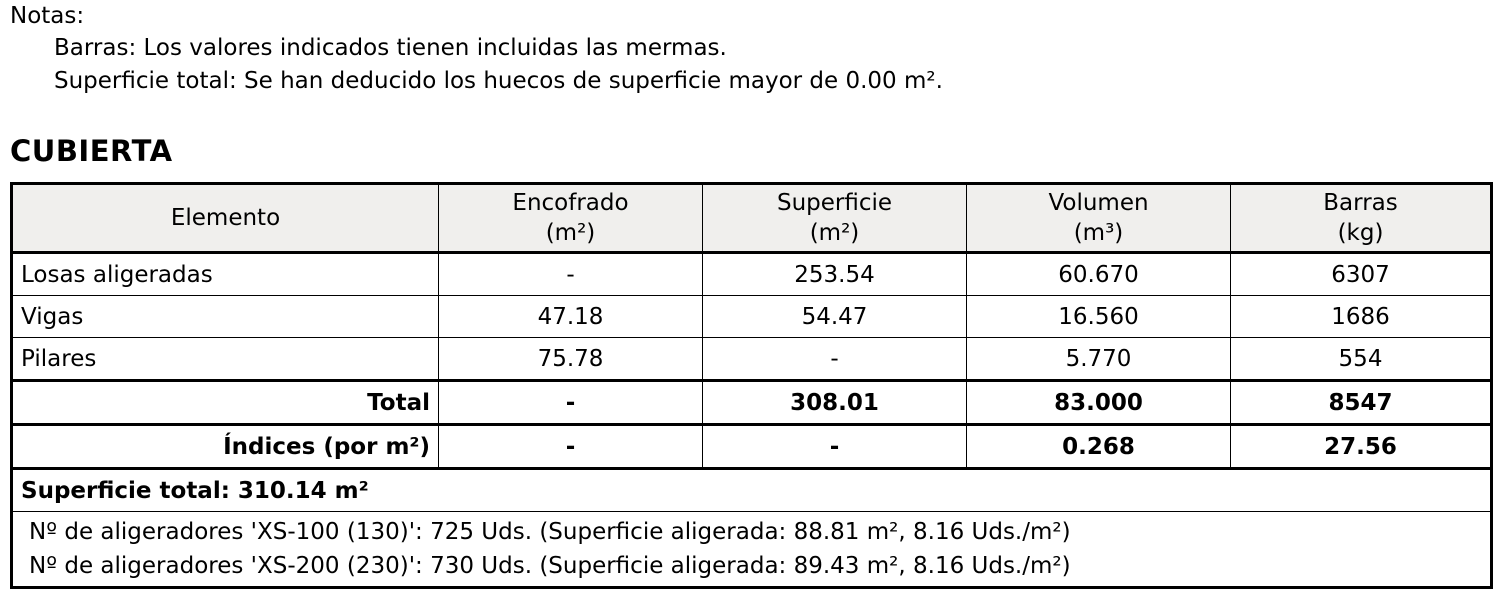 The image size is (1507, 597). I want to click on superficie-total: Superficie total: 310.14 m², so click(751, 489).